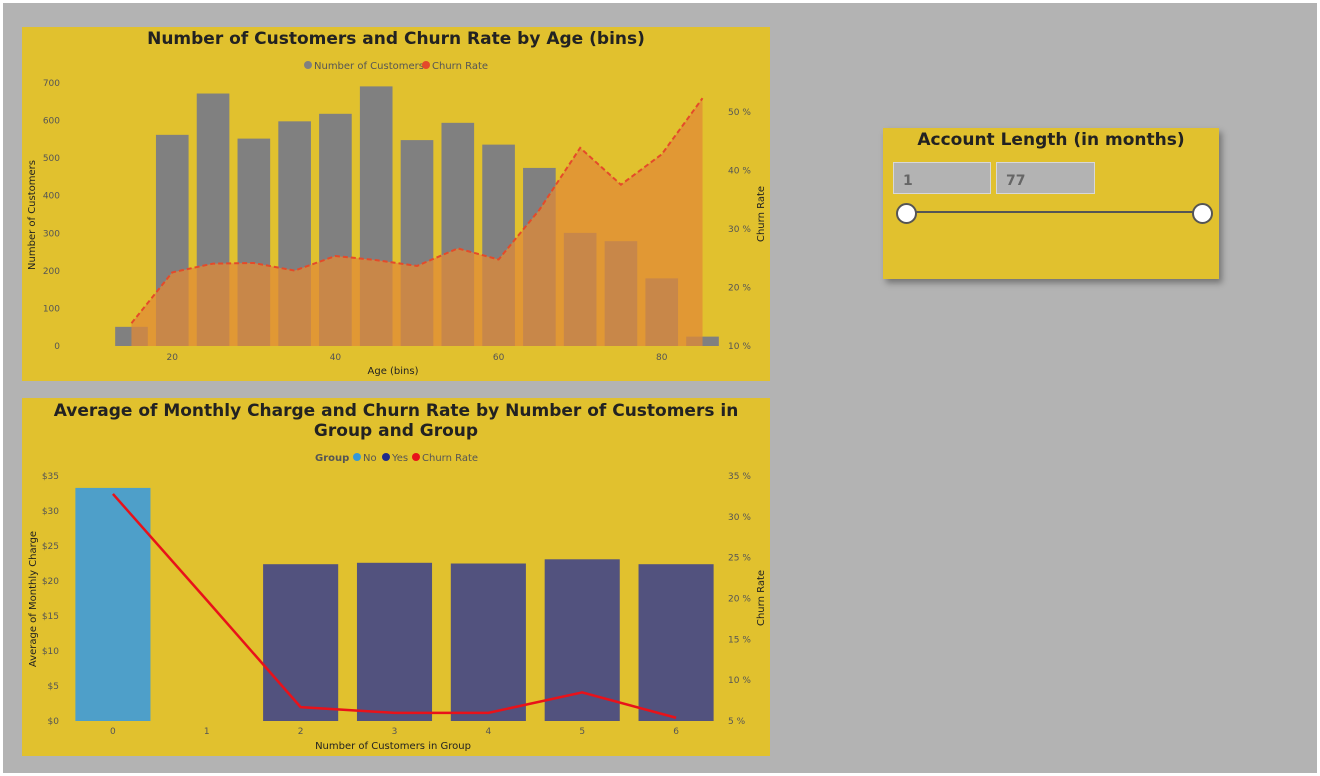 The image size is (1320, 776). I want to click on y-tick-label: 700, so click(51, 84).